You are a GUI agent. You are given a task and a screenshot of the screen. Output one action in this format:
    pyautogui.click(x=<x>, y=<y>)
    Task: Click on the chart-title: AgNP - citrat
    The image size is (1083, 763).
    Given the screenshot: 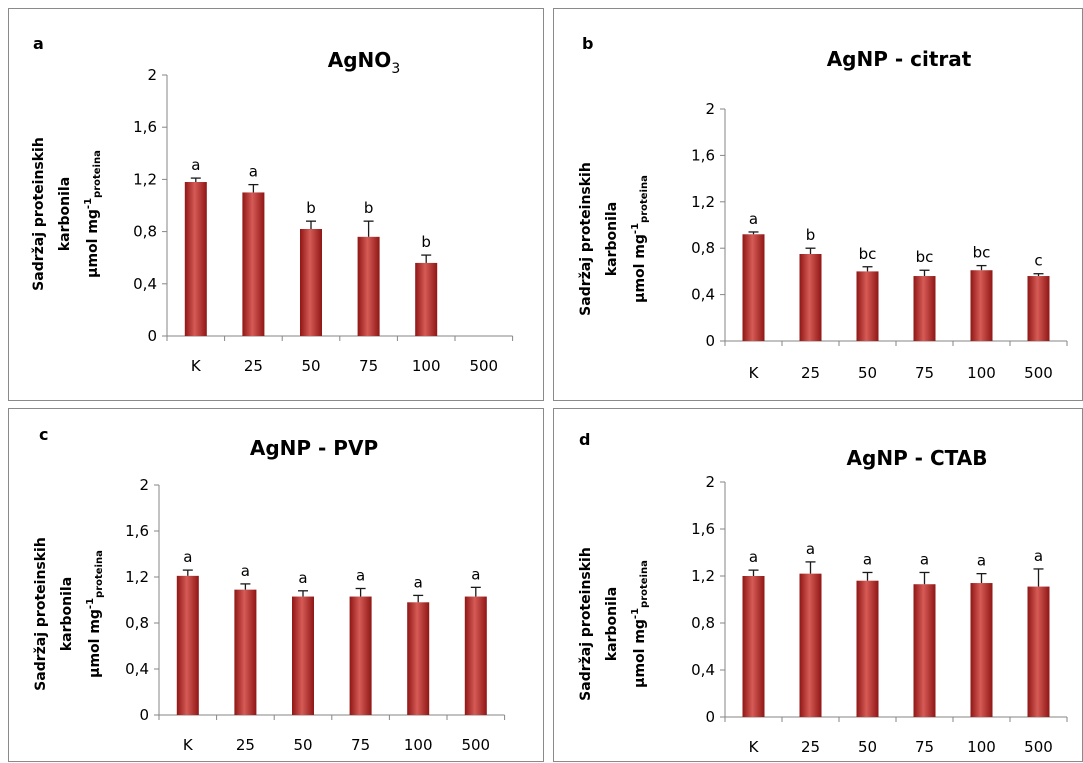 What is the action you would take?
    pyautogui.click(x=899, y=59)
    